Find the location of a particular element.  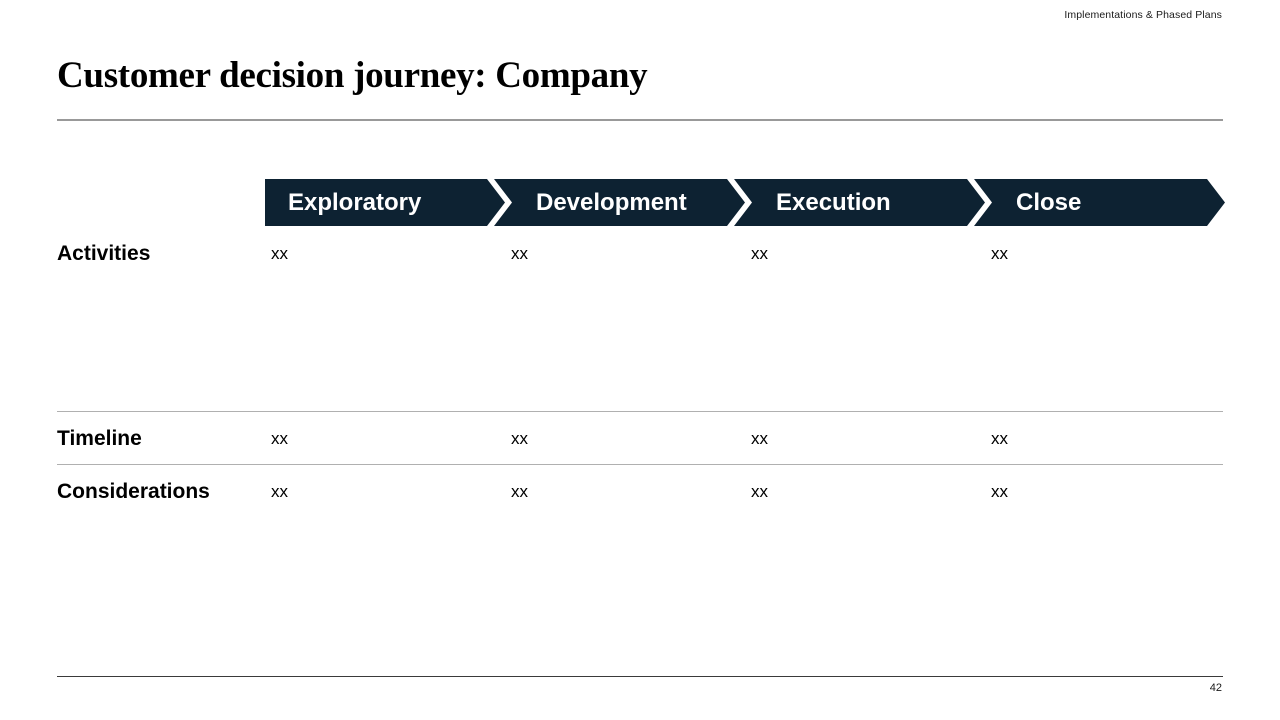

considerations-cell-close: xx is located at coordinates (999, 491).